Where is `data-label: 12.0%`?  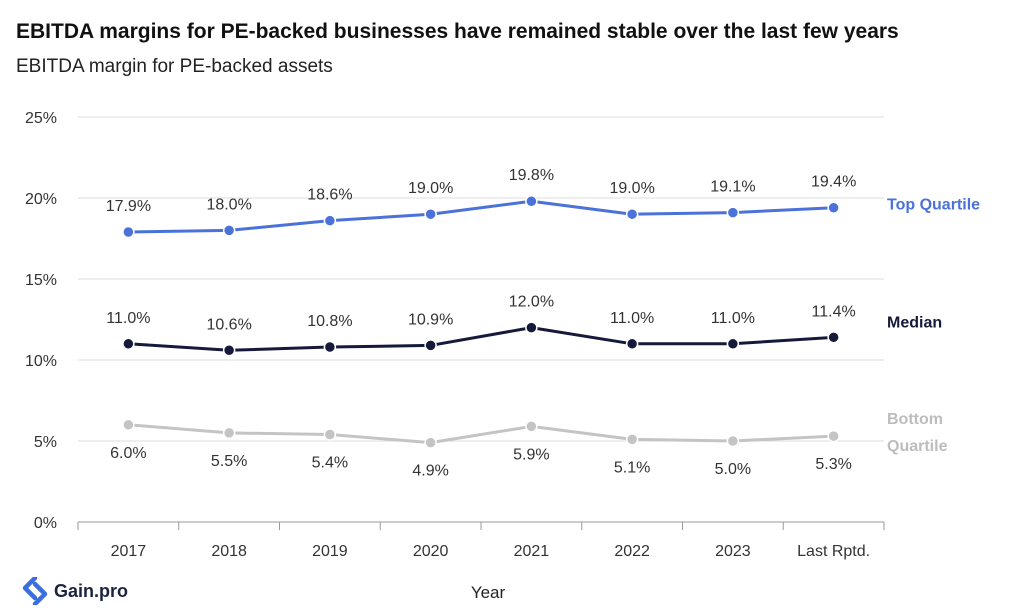 data-label: 12.0% is located at coordinates (531, 302).